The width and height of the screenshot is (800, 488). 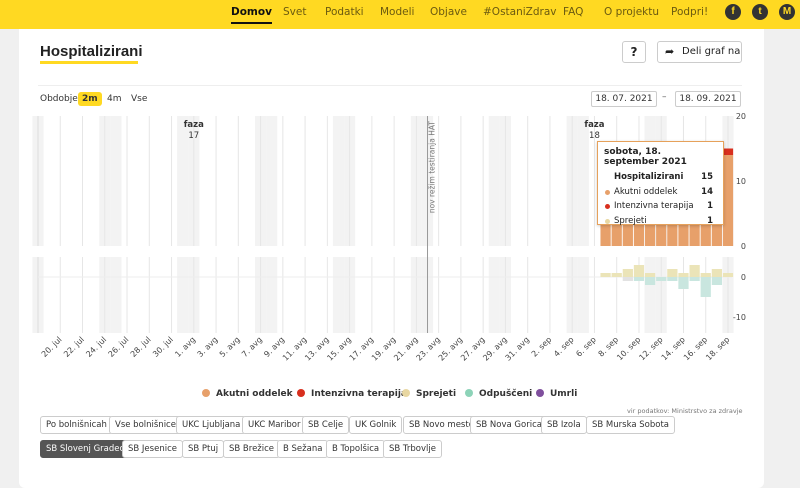 I want to click on period-option-2m: 2m, so click(x=90, y=99).